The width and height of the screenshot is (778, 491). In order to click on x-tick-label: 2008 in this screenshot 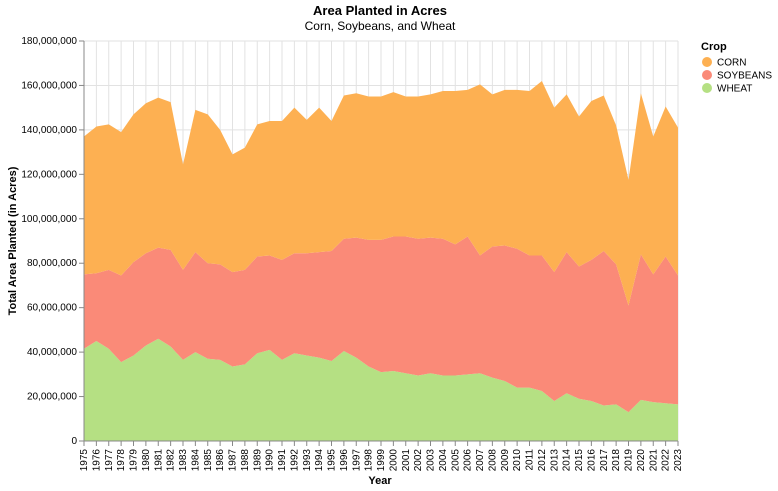, I will do `click(492, 460)`.